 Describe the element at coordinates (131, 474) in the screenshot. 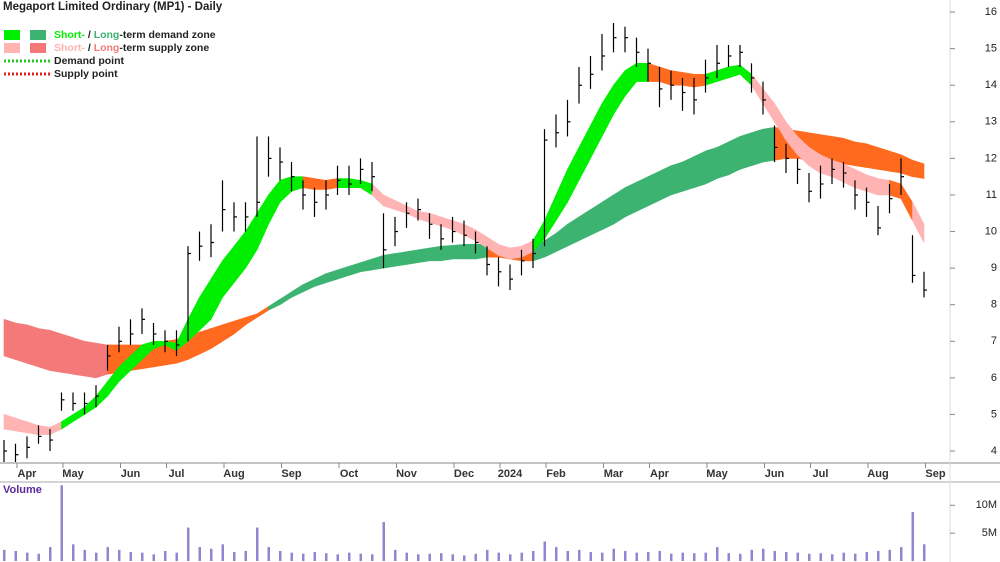

I see `x-tick-label: Jun` at that location.